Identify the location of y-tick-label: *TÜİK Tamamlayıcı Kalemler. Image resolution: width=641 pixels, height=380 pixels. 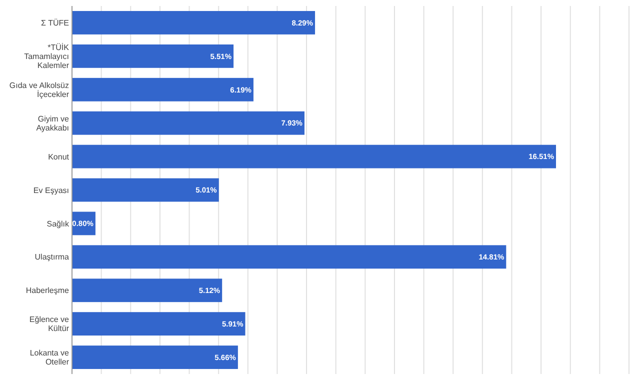
(47, 56).